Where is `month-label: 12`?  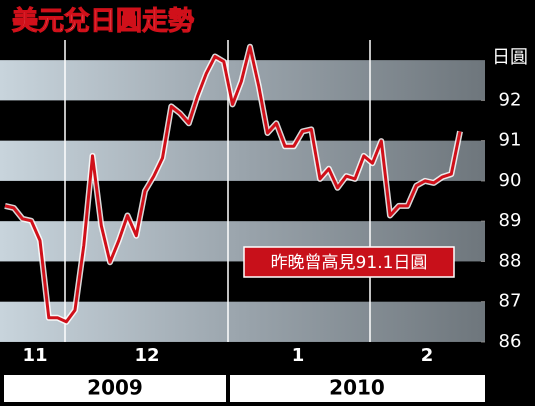
month-label: 12 is located at coordinates (146, 355).